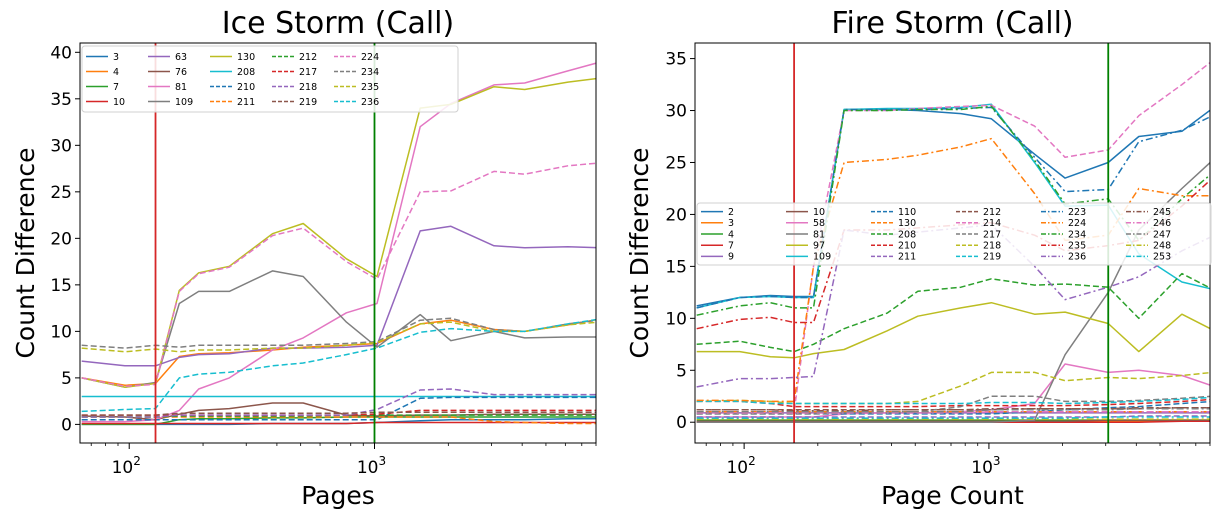  Describe the element at coordinates (181, 57) in the screenshot. I see `legend-label-63: 63` at that location.